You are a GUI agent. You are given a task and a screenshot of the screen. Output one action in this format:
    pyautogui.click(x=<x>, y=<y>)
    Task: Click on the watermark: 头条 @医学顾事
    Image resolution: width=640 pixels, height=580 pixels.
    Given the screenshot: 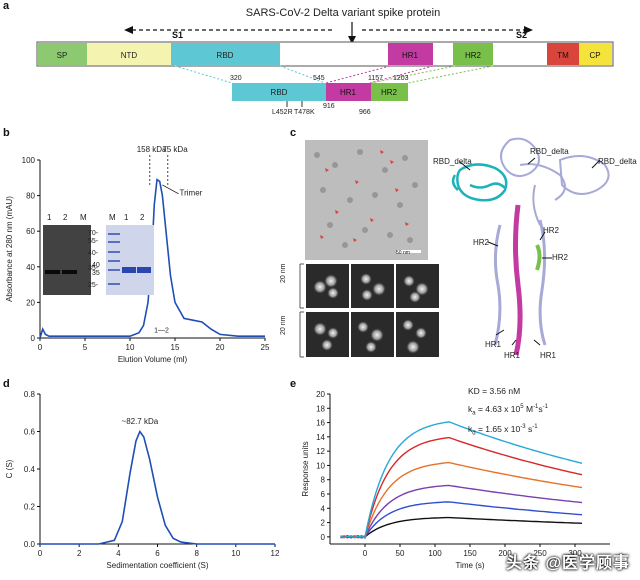 What is the action you would take?
    pyautogui.click(x=568, y=563)
    